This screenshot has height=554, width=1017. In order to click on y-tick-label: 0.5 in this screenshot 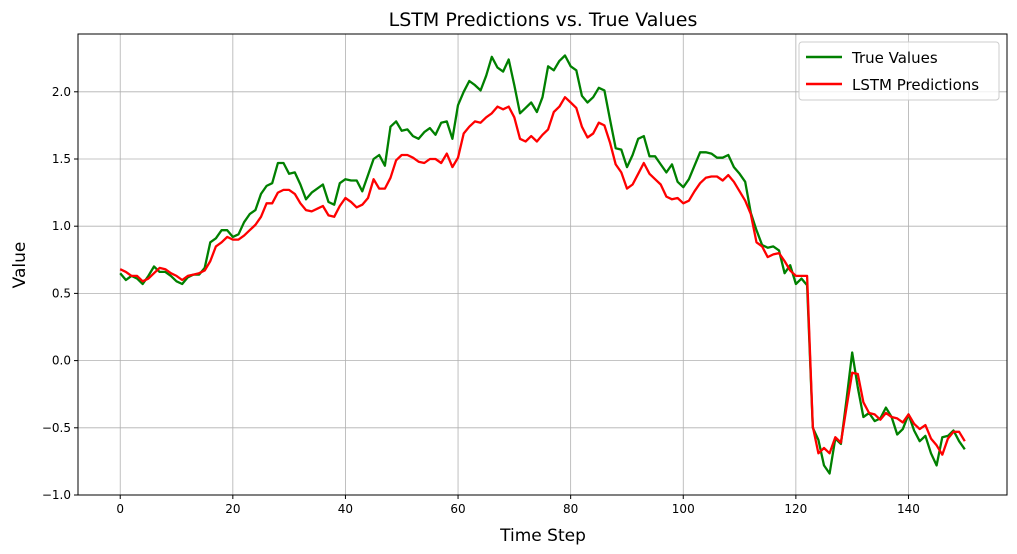, I will do `click(61, 293)`.